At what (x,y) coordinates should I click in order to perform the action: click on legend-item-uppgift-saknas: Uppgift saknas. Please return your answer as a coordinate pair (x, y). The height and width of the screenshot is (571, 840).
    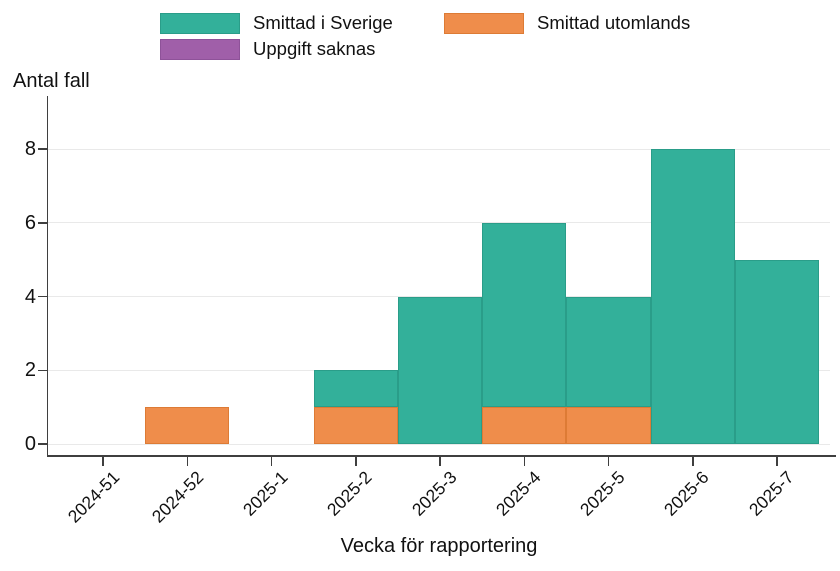
    Looking at the image, I should click on (267, 49).